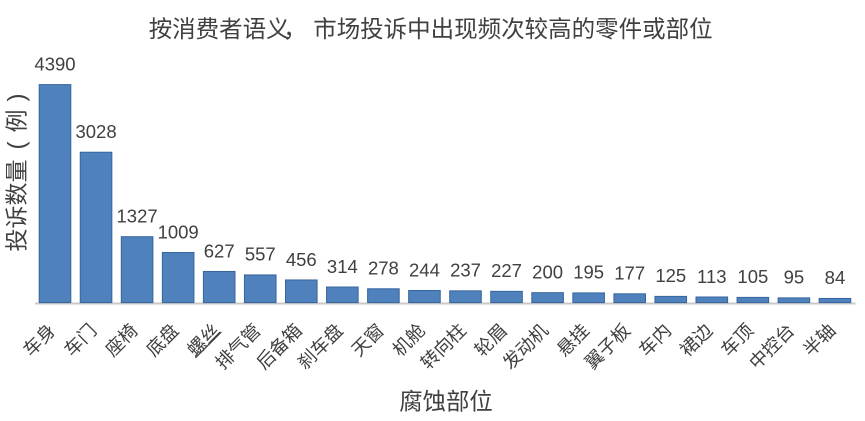 The image size is (865, 421). What do you see at coordinates (260, 254) in the screenshot?
I see `svg-text: 557` at bounding box center [260, 254].